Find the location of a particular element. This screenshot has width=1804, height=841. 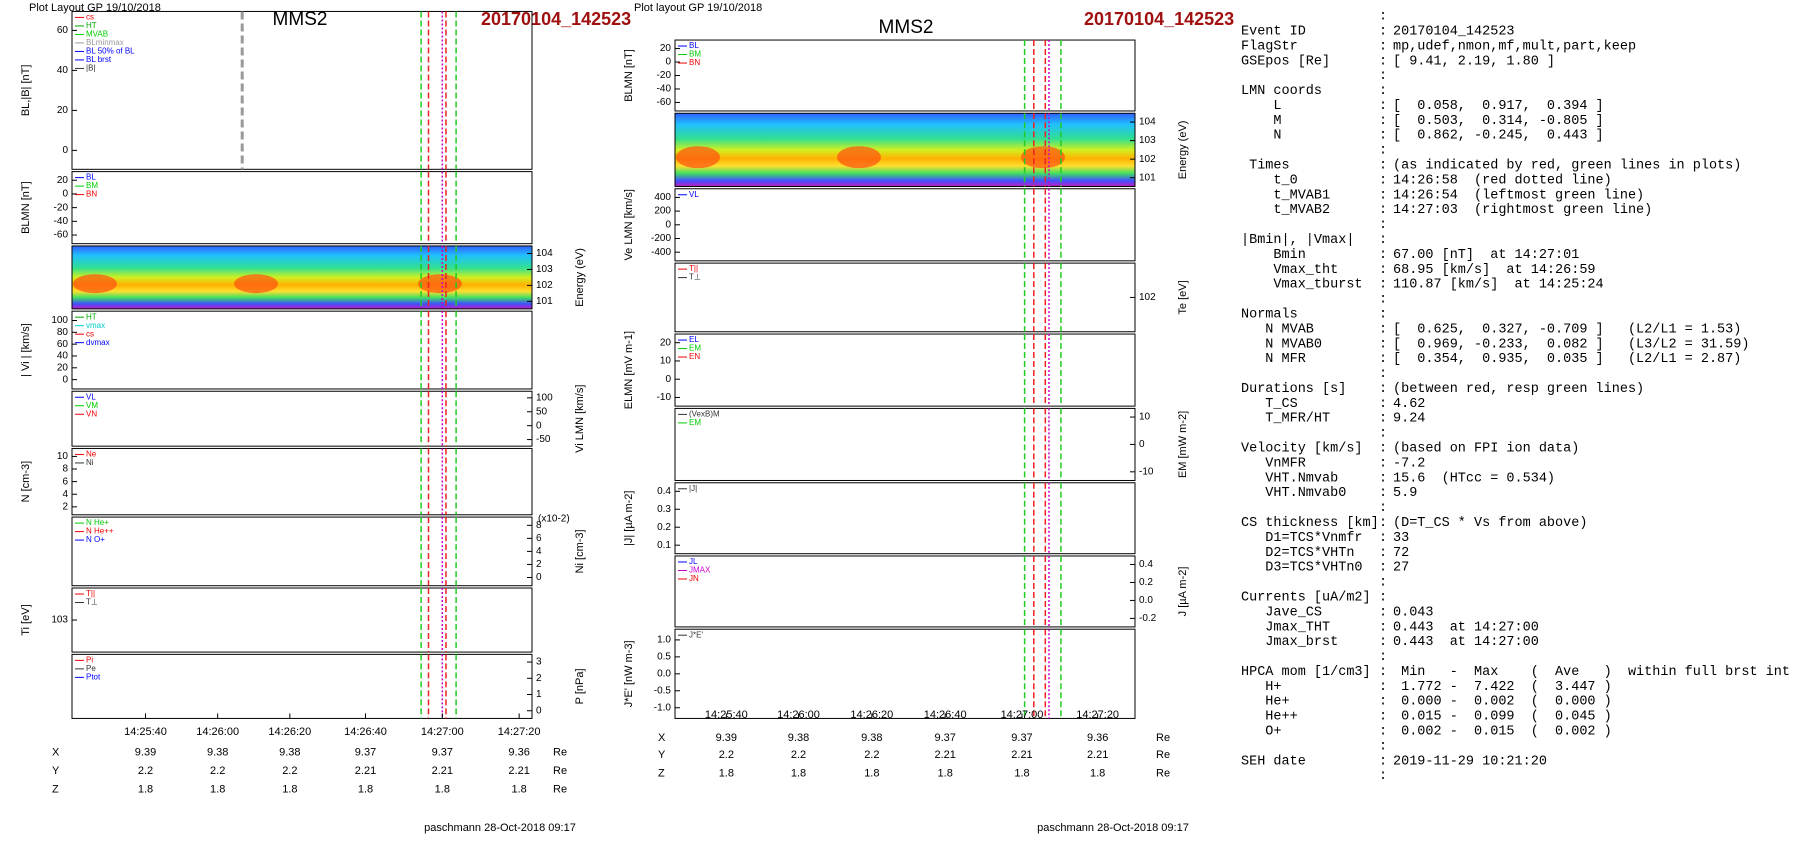

info-value: (between red, resp green lines) is located at coordinates (1518, 389).